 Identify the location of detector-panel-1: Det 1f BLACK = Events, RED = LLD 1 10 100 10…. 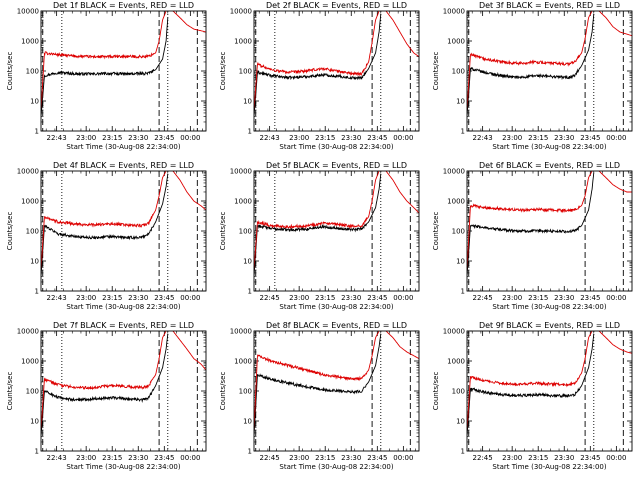
(106, 76).